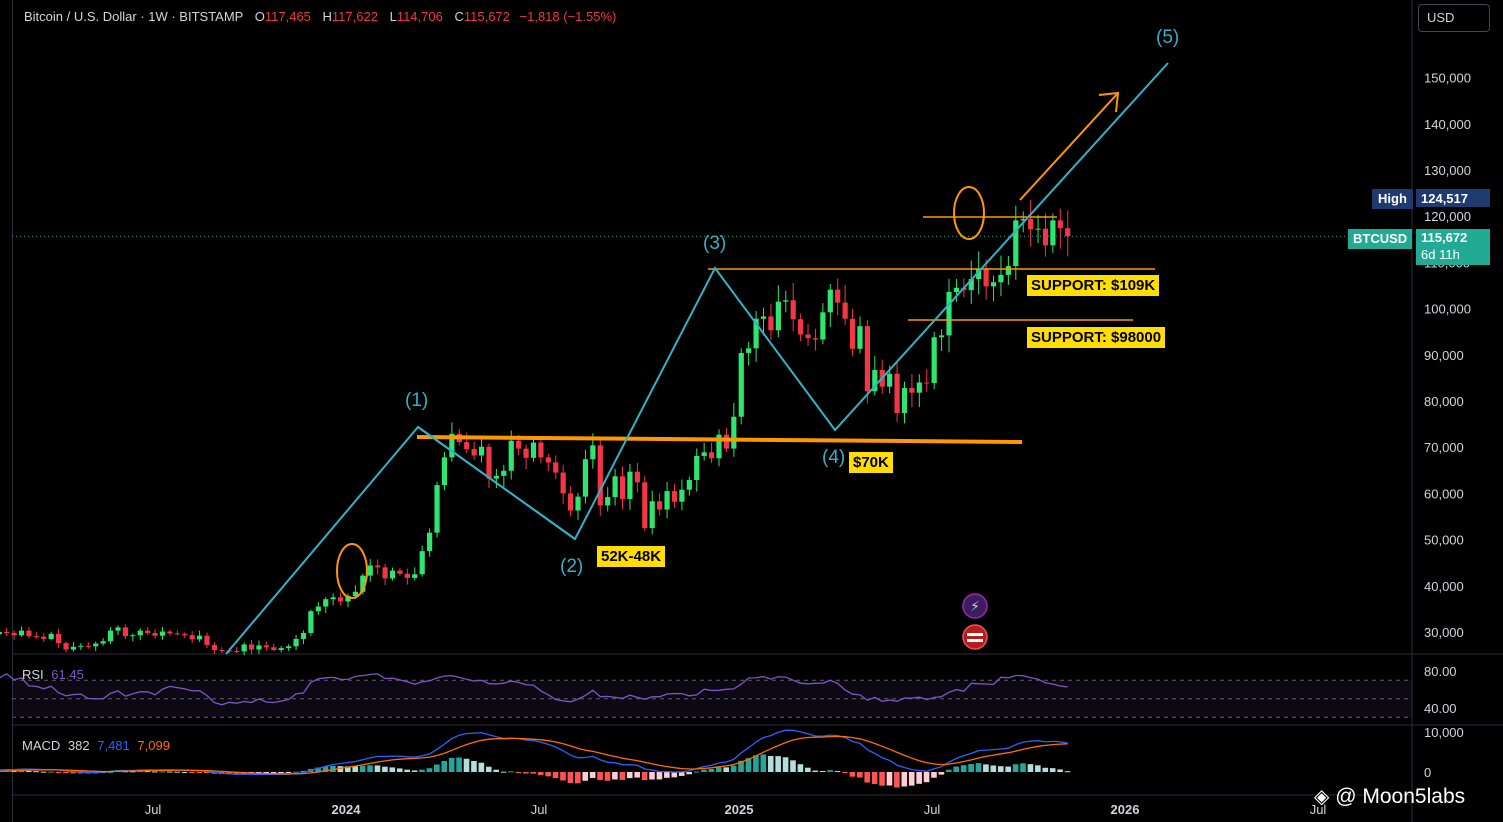 This screenshot has height=822, width=1503. Describe the element at coordinates (1447, 78) in the screenshot. I see `y-tick-label: 150,000` at that location.